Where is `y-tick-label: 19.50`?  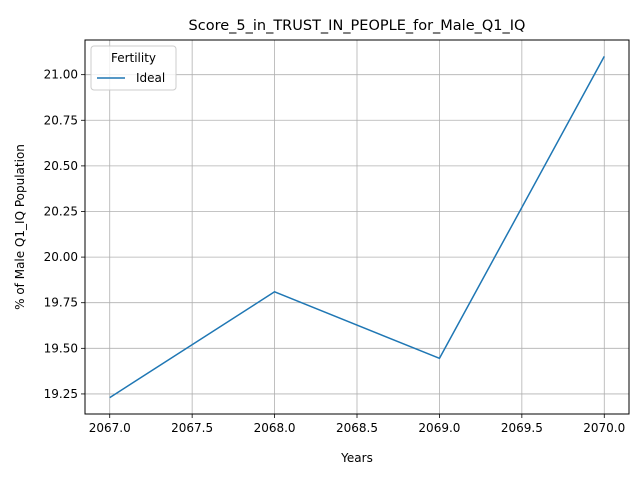 y-tick-label: 19.50 is located at coordinates (61, 348).